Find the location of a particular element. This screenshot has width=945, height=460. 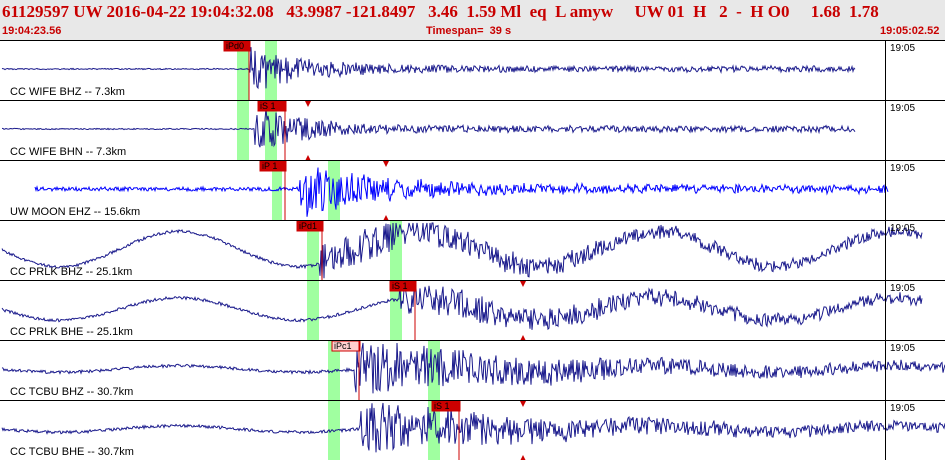

pick-label: iPd1 is located at coordinates (308, 226).